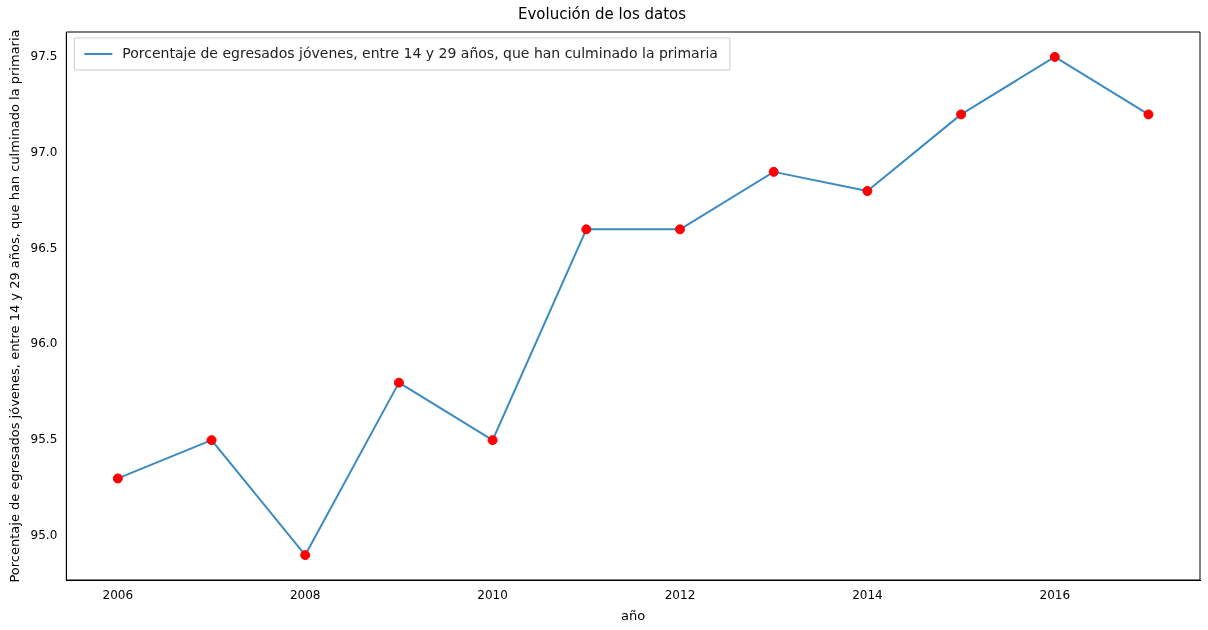 The width and height of the screenshot is (1208, 630). What do you see at coordinates (602, 13) in the screenshot?
I see `chart-title: Evolución de los datos` at bounding box center [602, 13].